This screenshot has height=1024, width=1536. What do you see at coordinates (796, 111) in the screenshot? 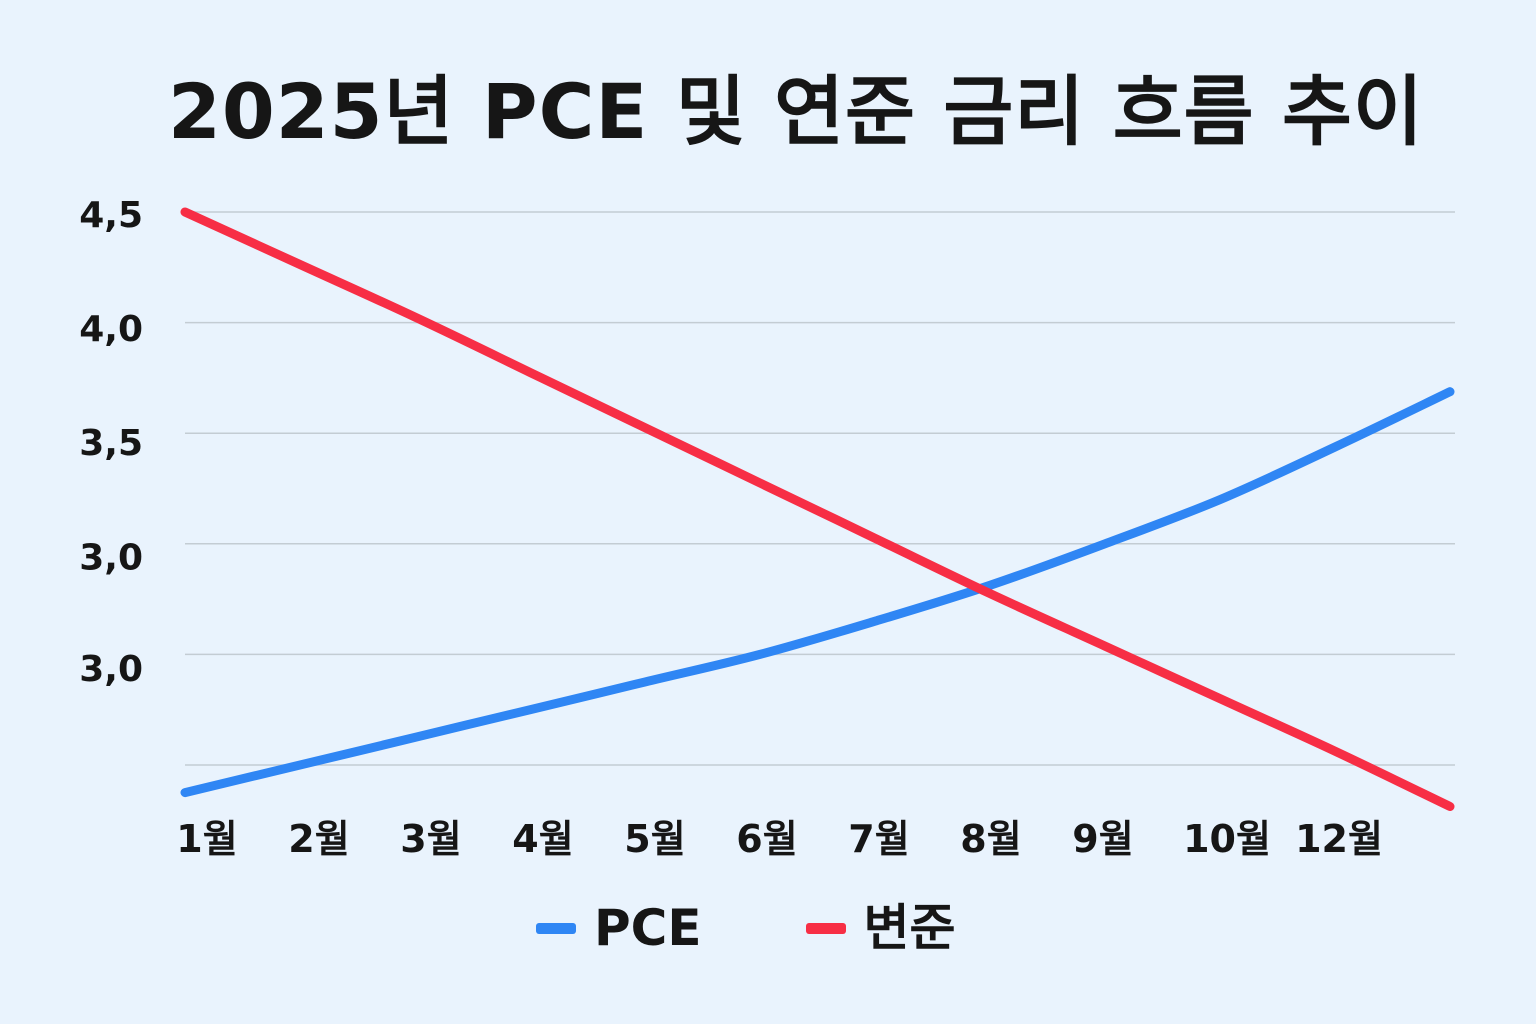
I see `chart-title: 2025년 PCE 및 연준 금리 흐름 추이` at bounding box center [796, 111].